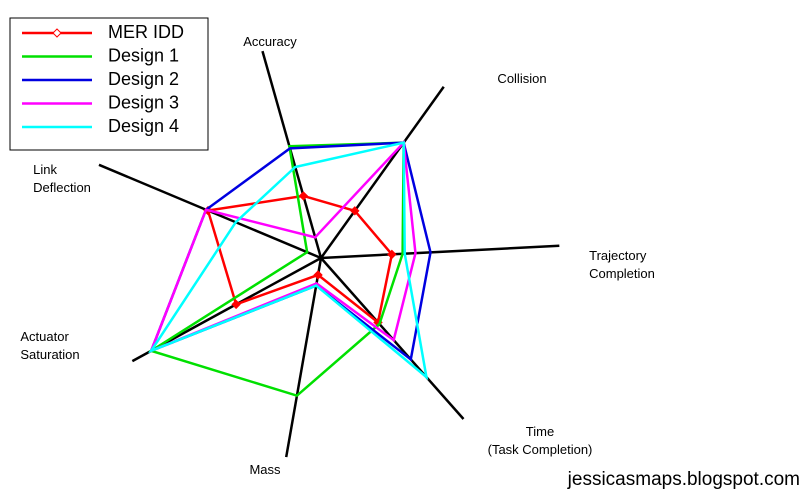 The image size is (808, 497). I want to click on legend-marker, so click(57, 33).